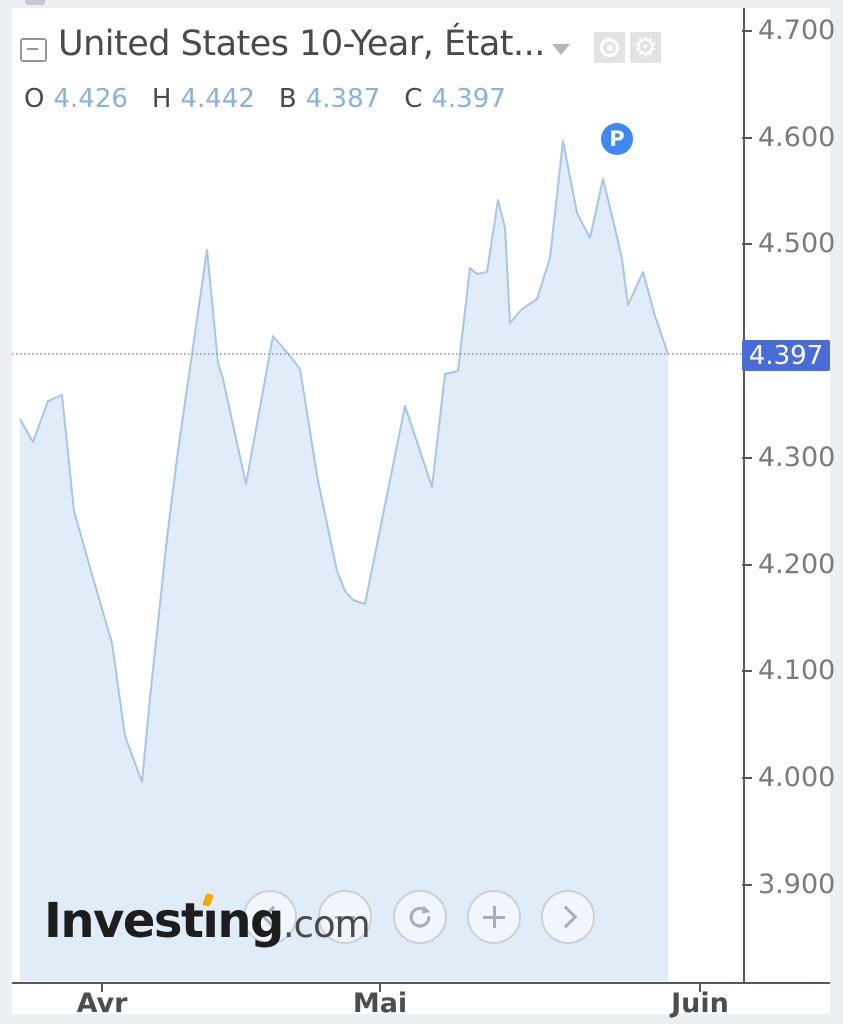 This screenshot has width=843, height=1024. Describe the element at coordinates (617, 139) in the screenshot. I see `price-marker-badge: P` at that location.